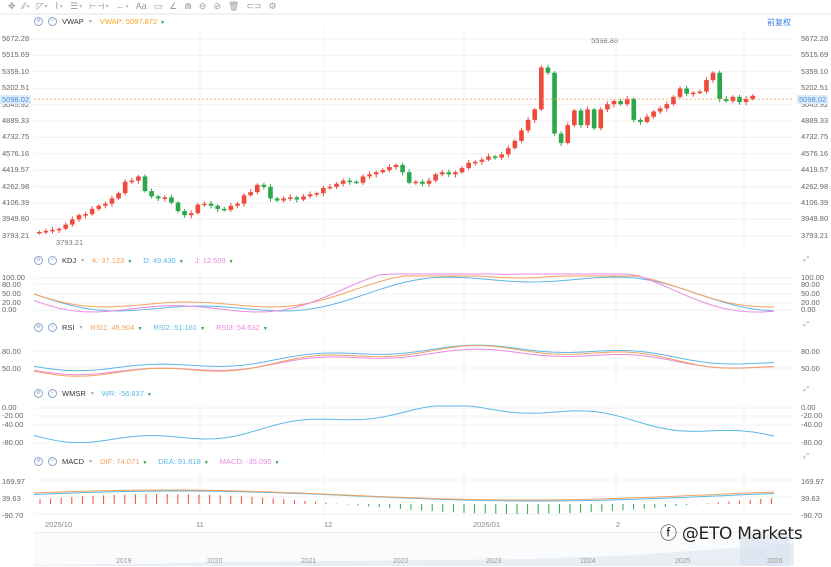 This screenshot has height=567, width=831. Describe the element at coordinates (413, 295) in the screenshot. I see `kdj-chart` at that location.